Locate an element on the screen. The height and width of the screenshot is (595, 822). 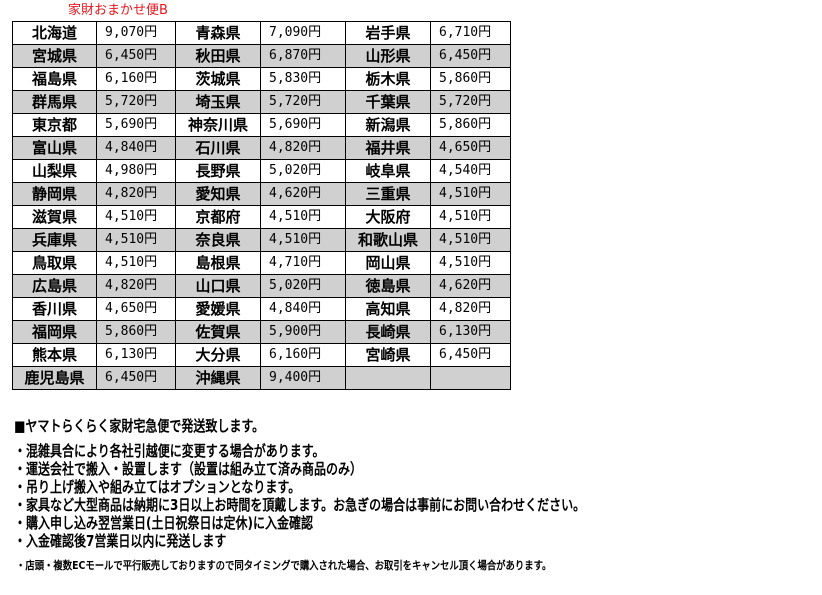
prefecture-cell: 宮崎県 is located at coordinates (388, 355).